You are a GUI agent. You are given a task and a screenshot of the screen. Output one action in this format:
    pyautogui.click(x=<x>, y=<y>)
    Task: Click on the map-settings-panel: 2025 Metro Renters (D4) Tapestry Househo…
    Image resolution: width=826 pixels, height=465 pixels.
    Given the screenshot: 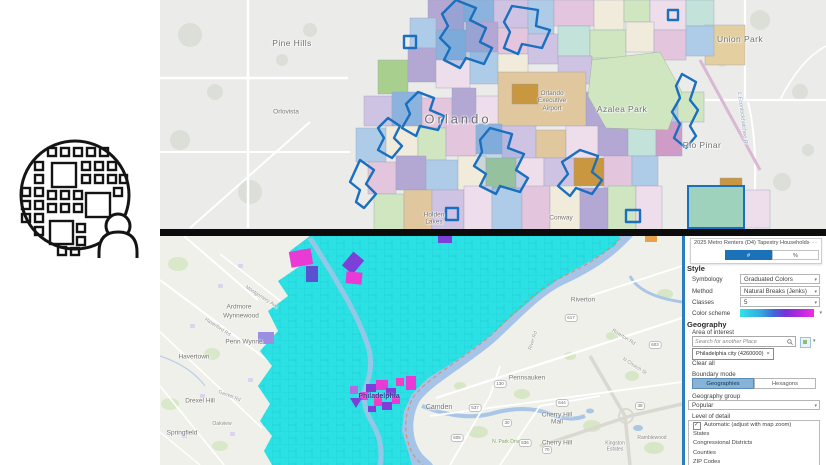 What is the action you would take?
    pyautogui.click(x=754, y=350)
    